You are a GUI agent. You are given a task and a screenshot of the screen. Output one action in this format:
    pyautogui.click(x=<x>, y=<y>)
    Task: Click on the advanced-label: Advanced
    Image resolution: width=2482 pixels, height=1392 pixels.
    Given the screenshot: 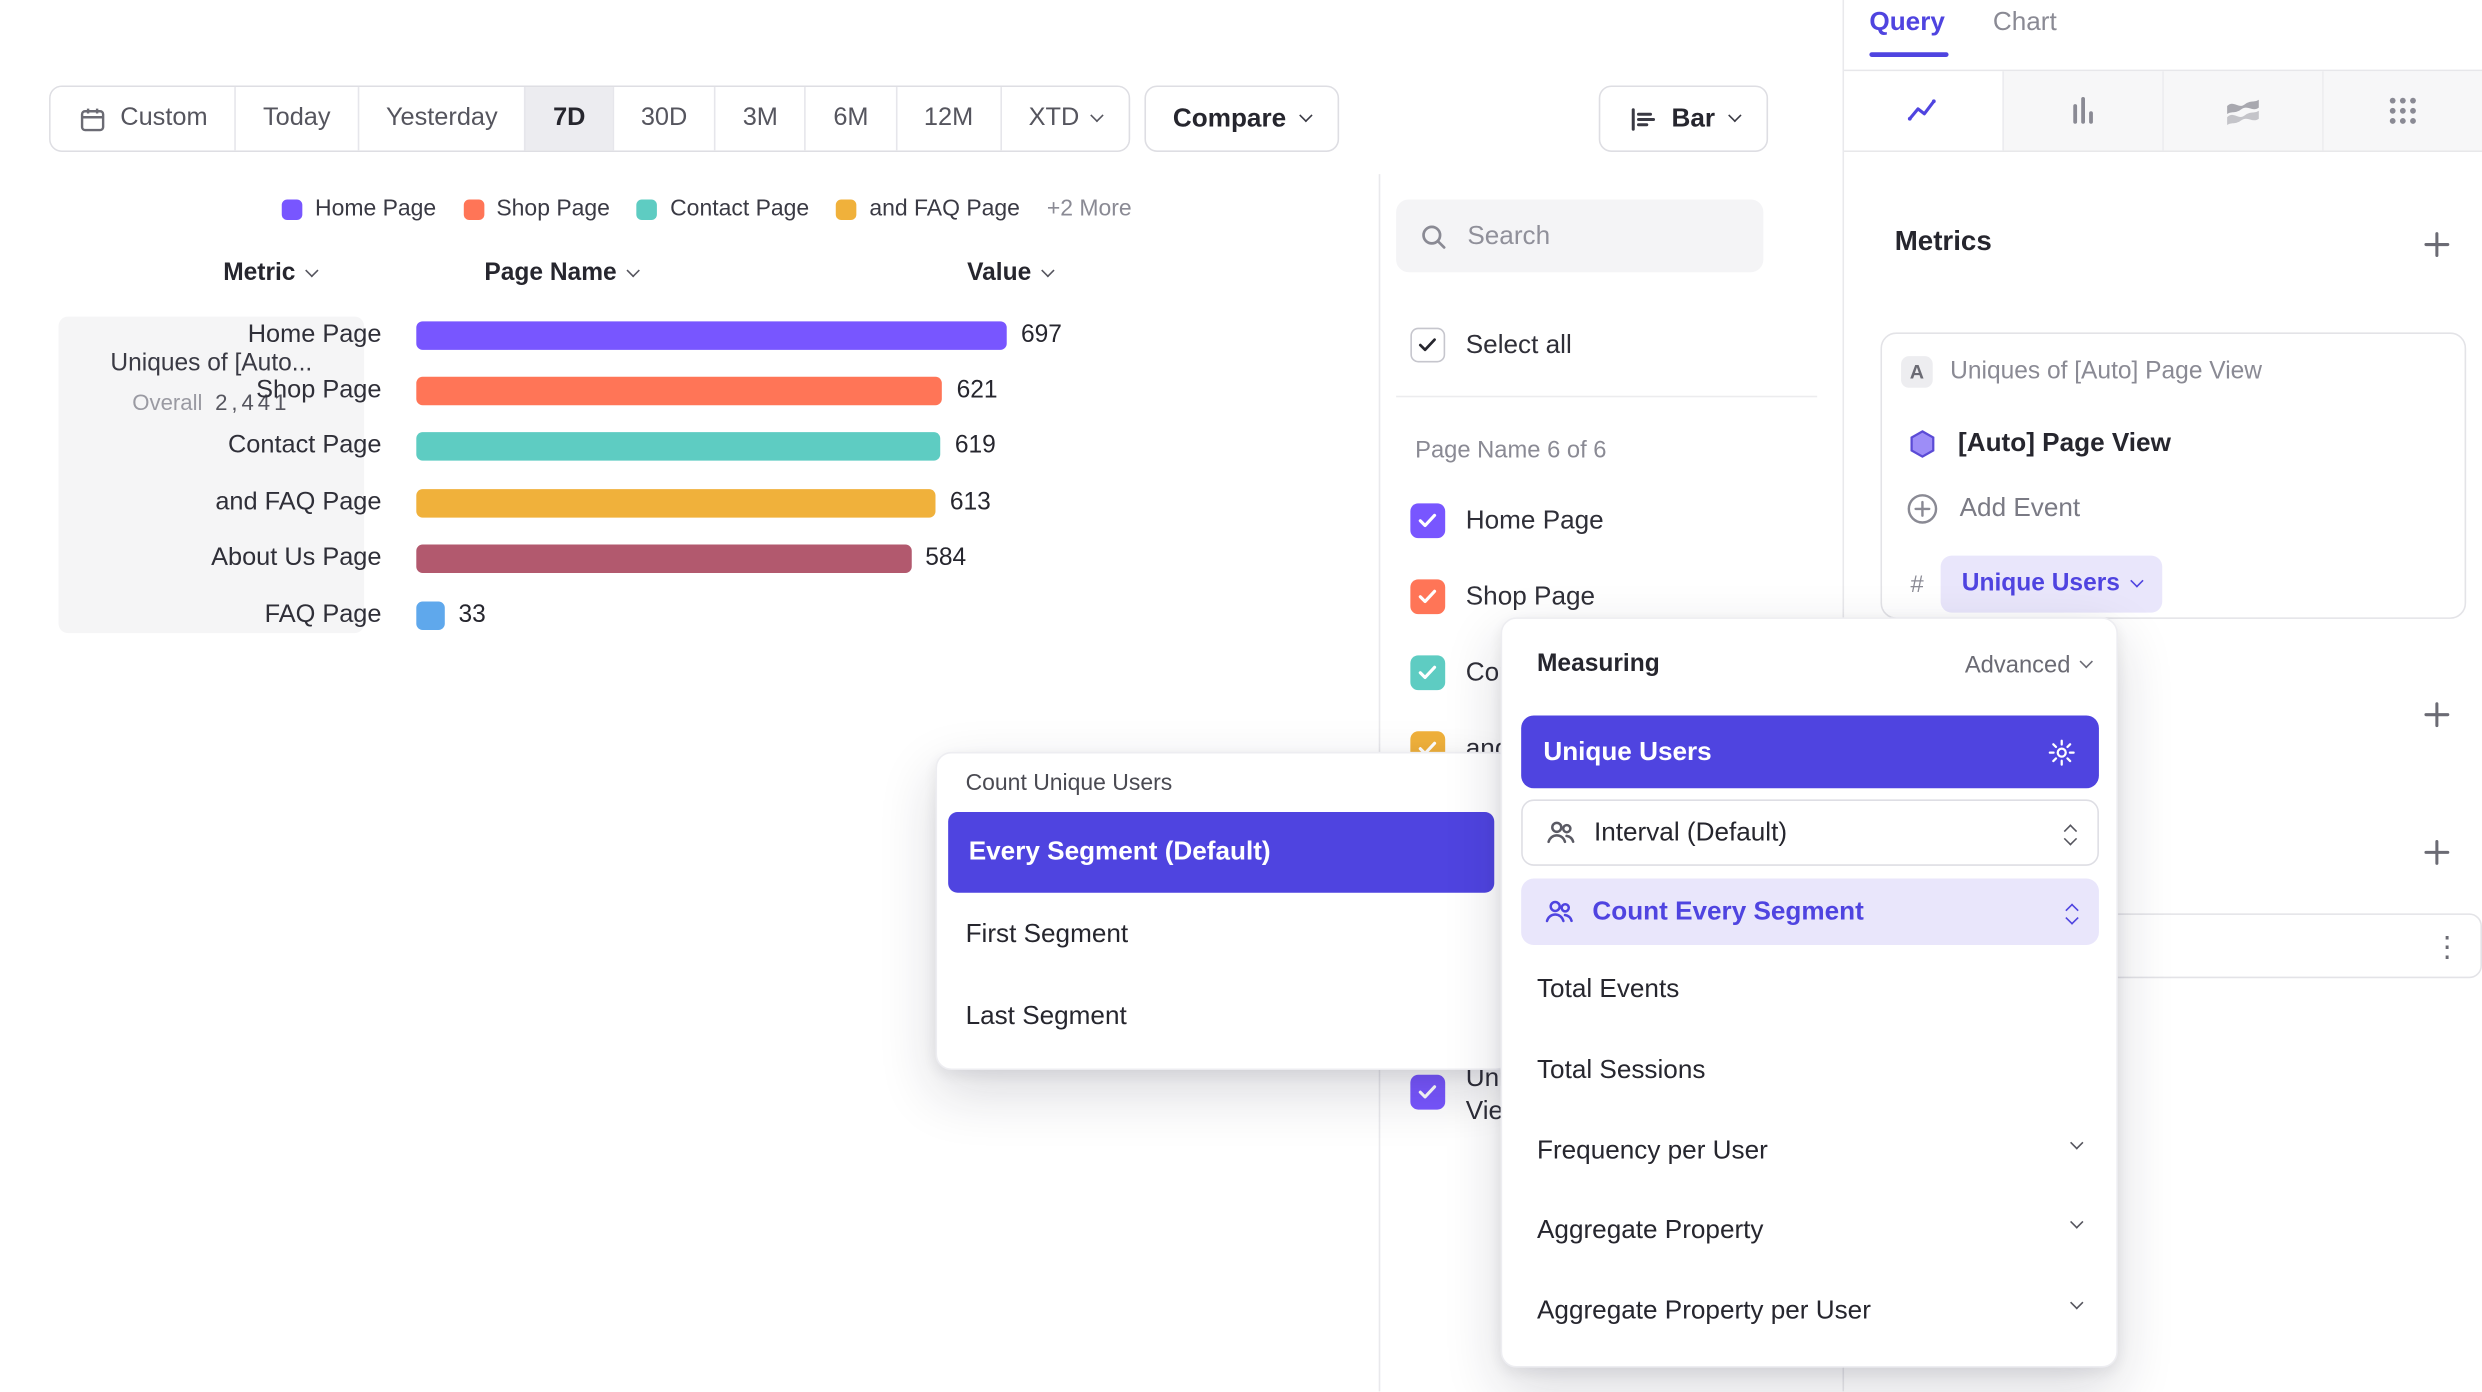 What is the action you would take?
    pyautogui.click(x=2017, y=665)
    